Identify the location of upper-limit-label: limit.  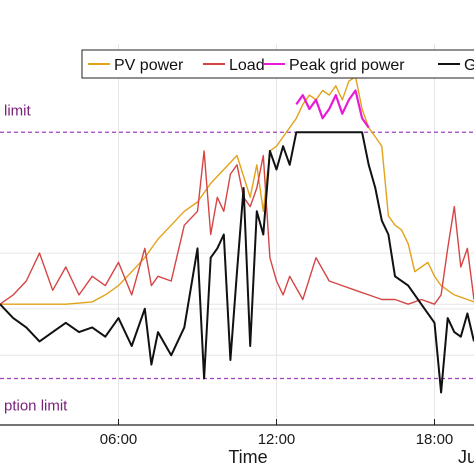
(17, 110).